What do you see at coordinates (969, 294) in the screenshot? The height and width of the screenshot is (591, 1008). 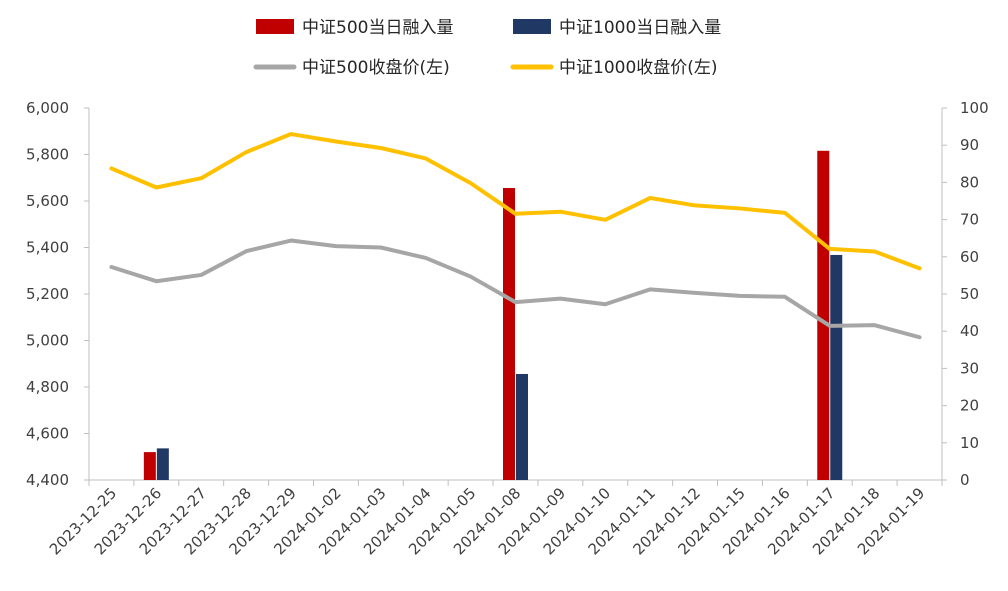 I see `right-tick-label: 50` at bounding box center [969, 294].